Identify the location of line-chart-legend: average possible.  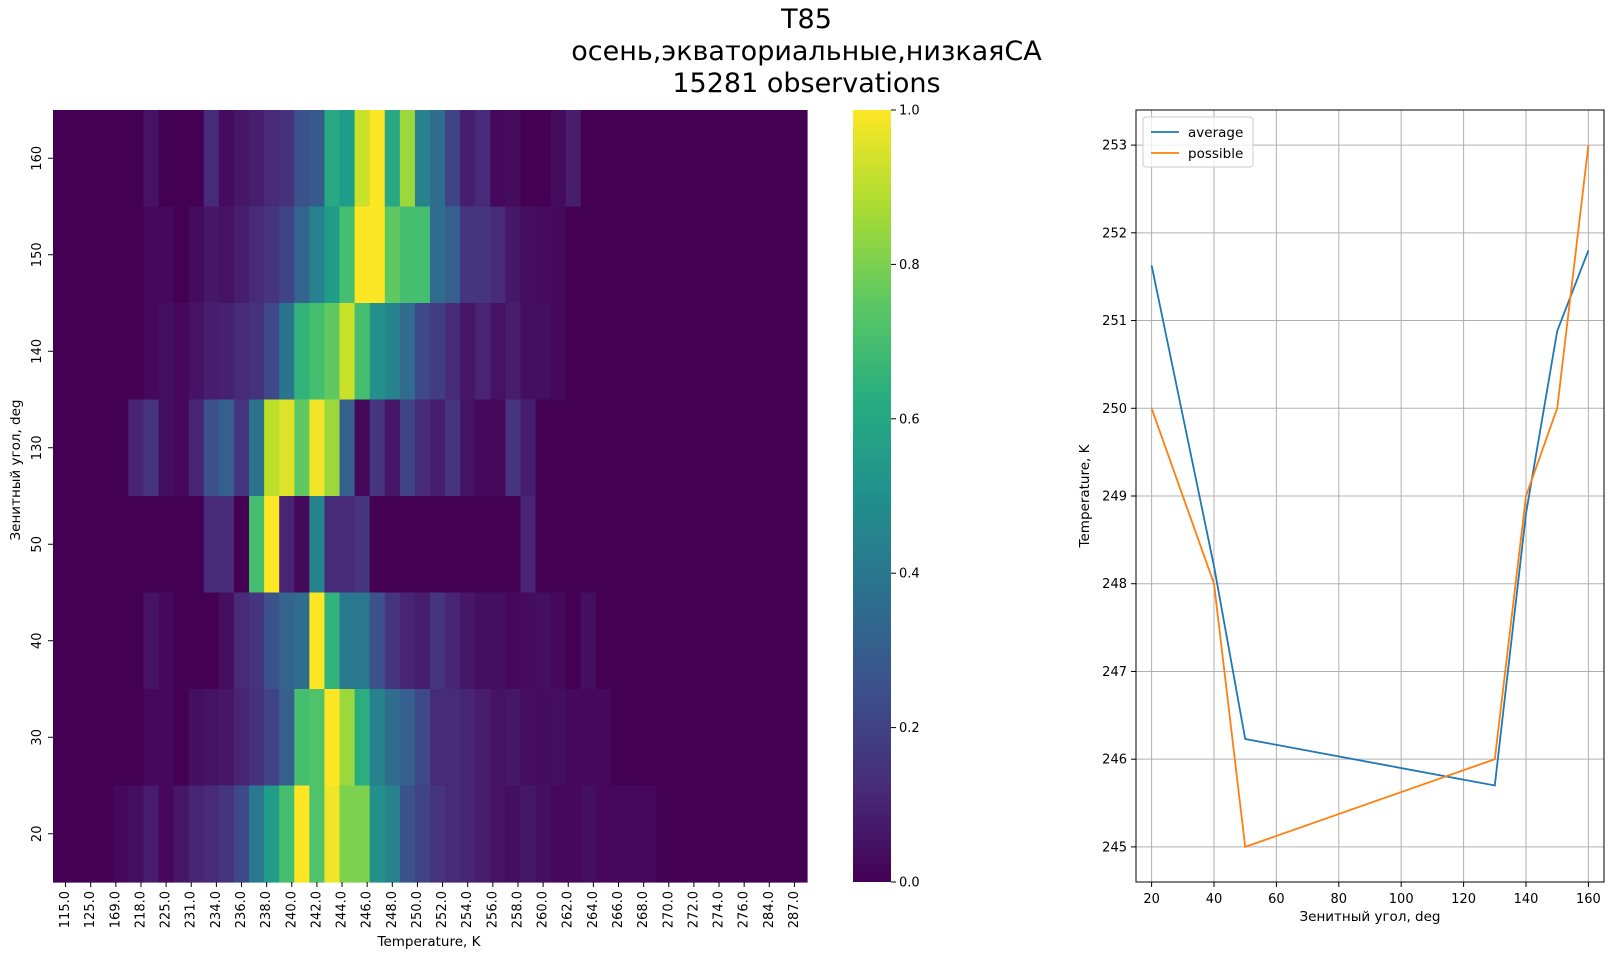
(1198, 142).